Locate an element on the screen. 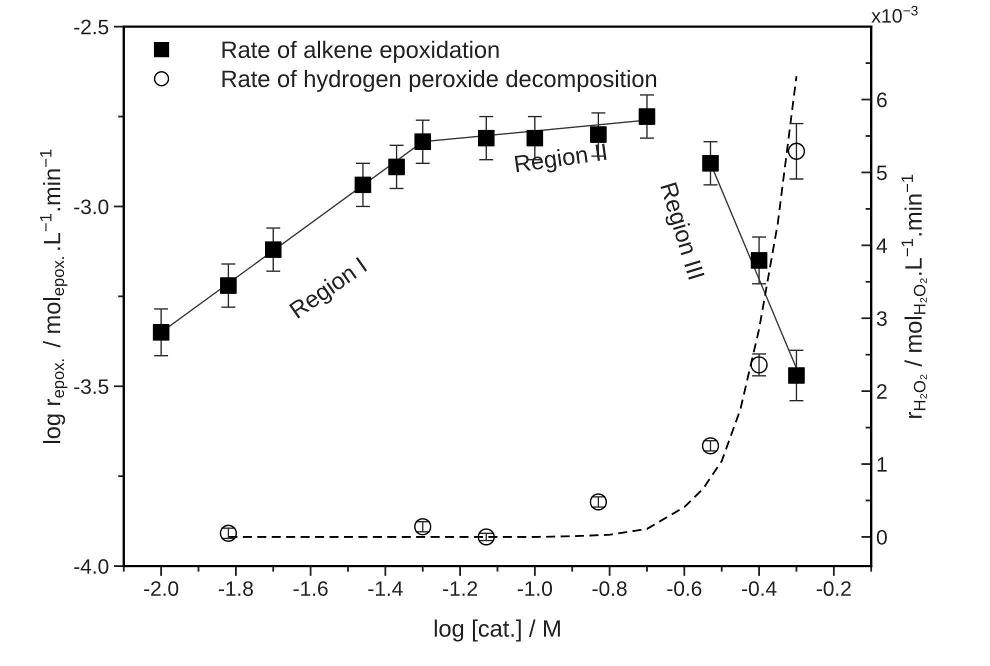  x-tick-label: -1.8 is located at coordinates (235, 588).